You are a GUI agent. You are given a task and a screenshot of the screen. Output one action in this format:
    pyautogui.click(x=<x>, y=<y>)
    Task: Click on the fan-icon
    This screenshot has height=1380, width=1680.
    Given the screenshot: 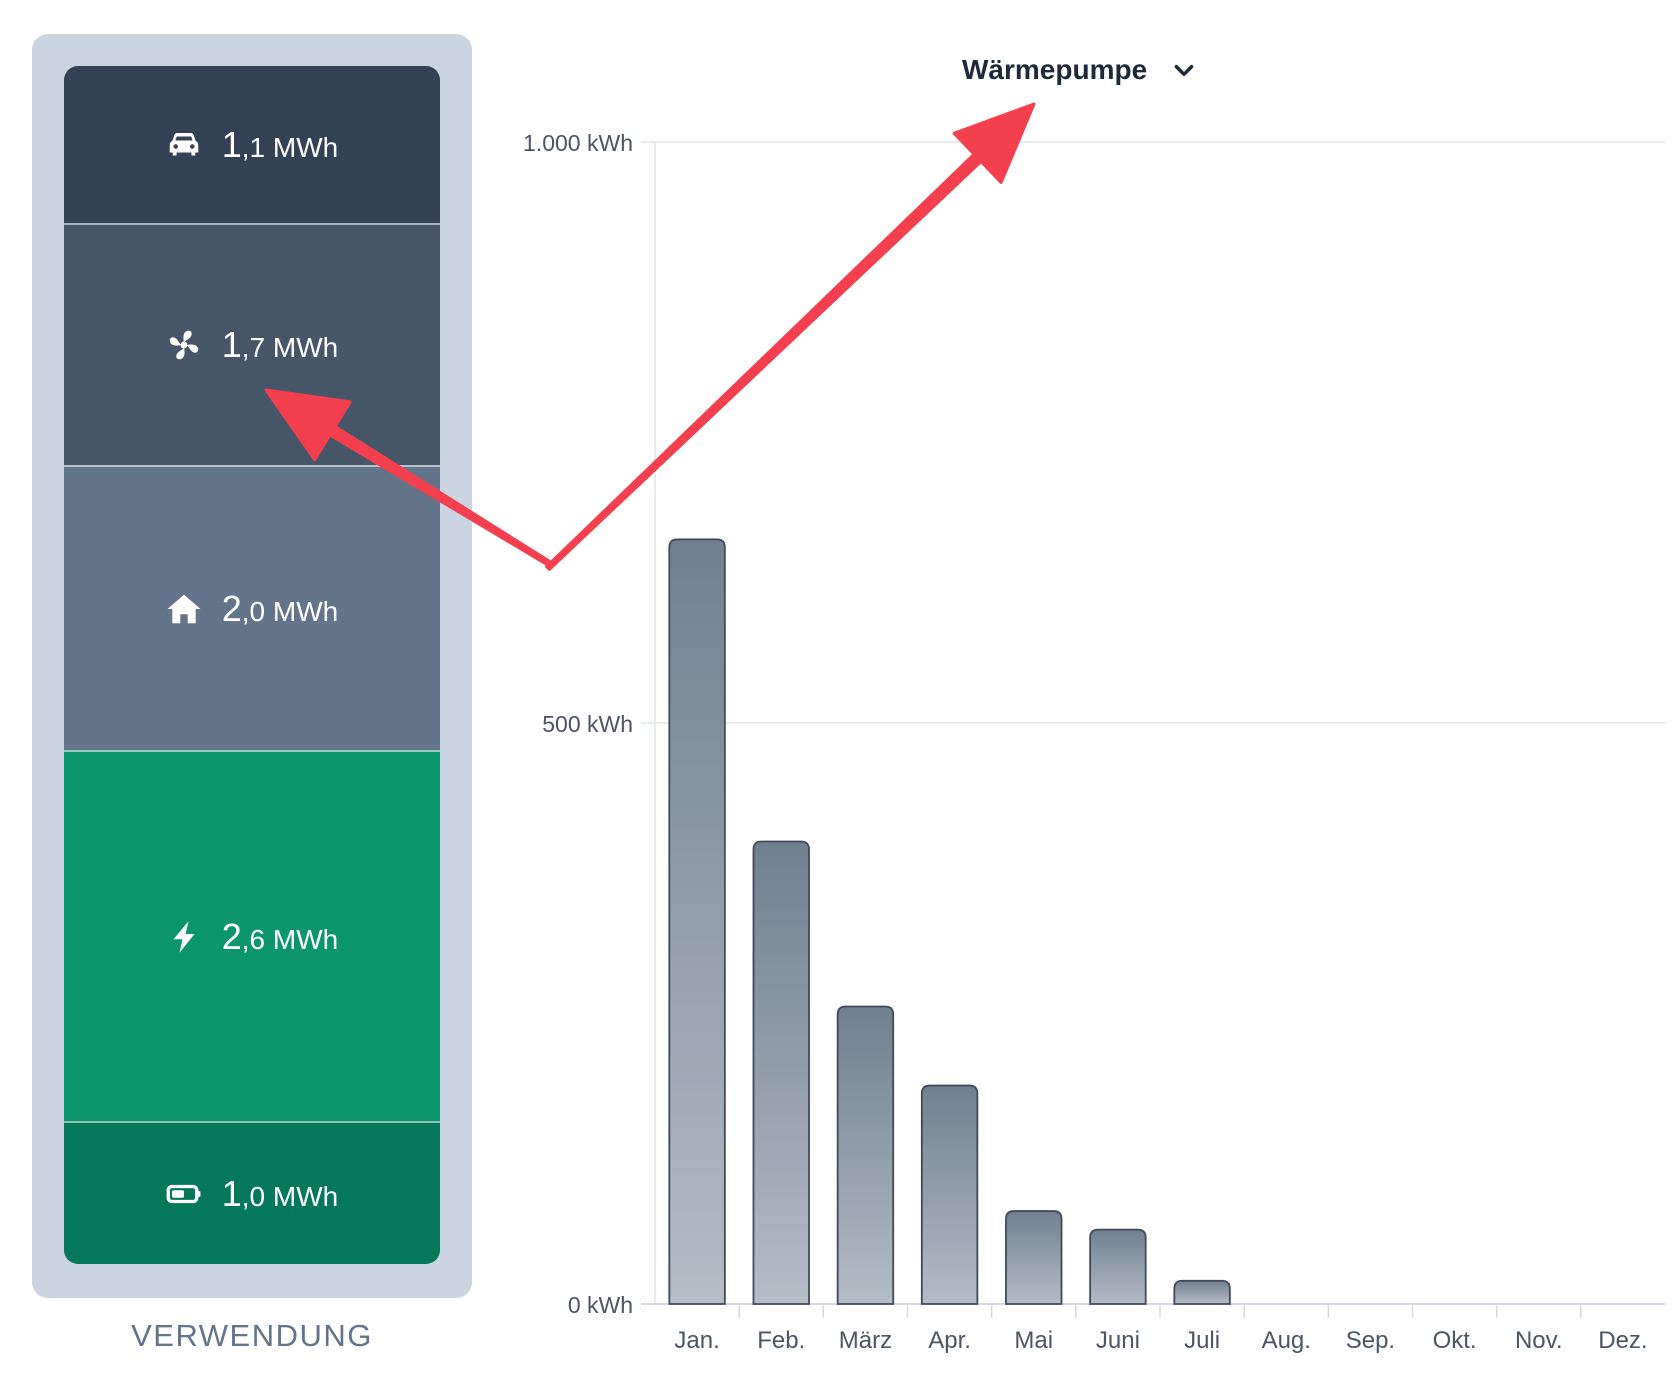 What is the action you would take?
    pyautogui.click(x=184, y=345)
    